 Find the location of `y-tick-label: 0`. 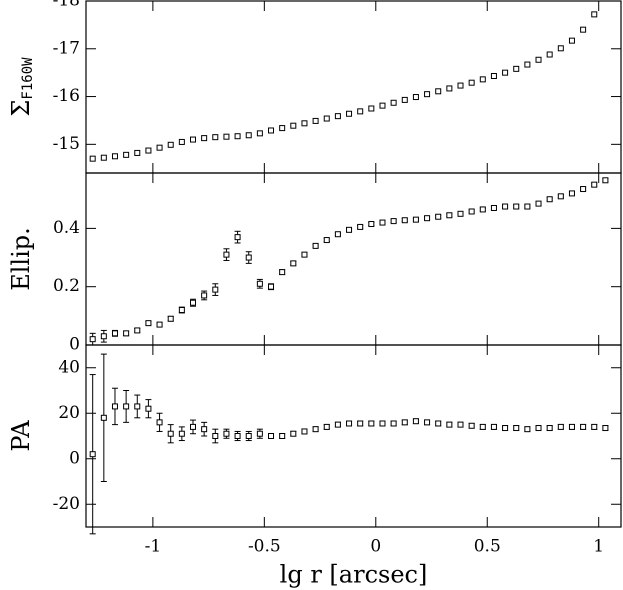

y-tick-label: 0 is located at coordinates (74, 458).